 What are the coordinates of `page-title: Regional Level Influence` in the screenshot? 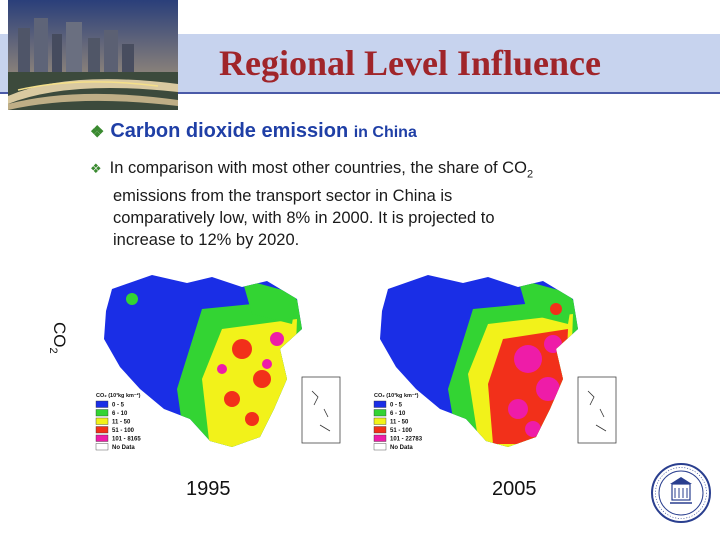 It's located at (410, 63).